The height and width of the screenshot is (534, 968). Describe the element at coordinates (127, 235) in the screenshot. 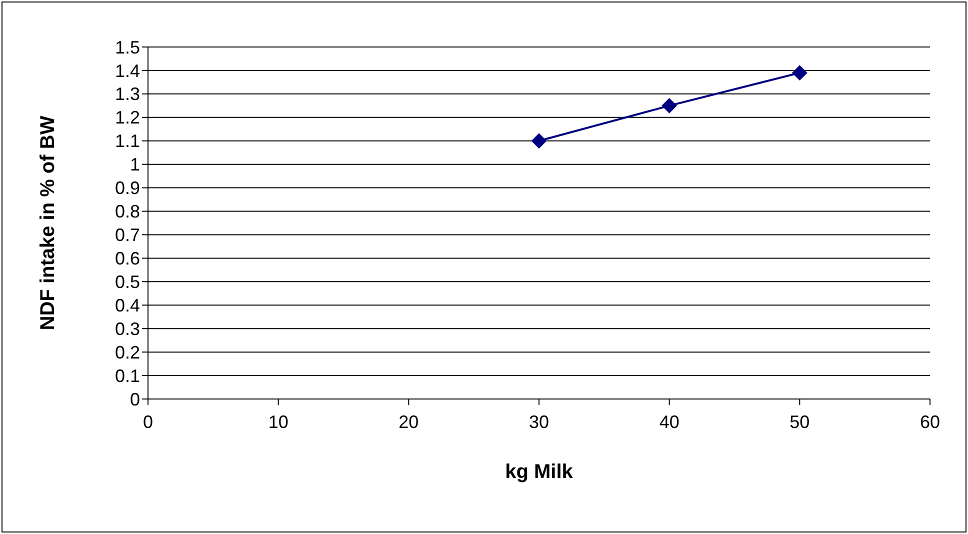

I see `y-tick-label: 0.7` at that location.